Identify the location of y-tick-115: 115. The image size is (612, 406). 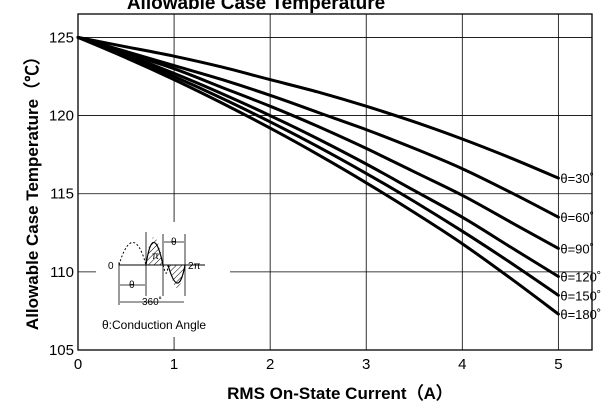
(62, 194).